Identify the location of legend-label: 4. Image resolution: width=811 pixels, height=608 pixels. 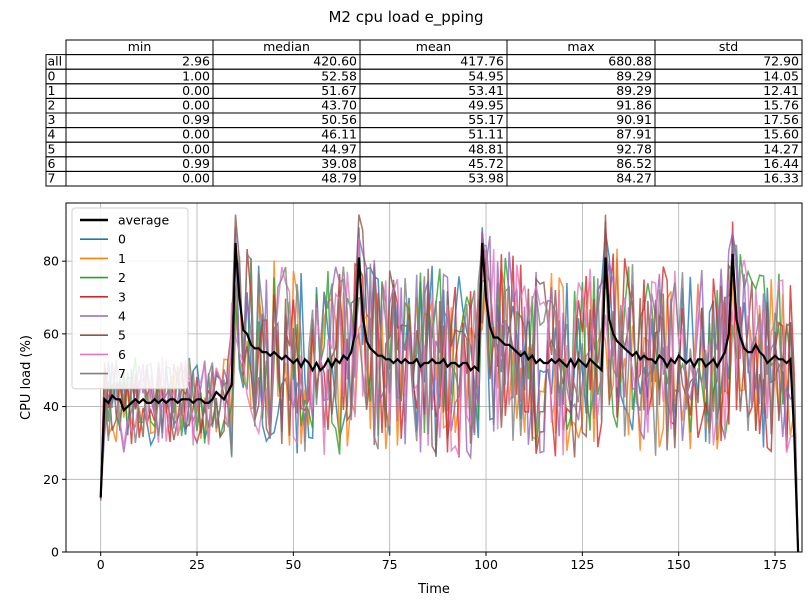
(122, 316).